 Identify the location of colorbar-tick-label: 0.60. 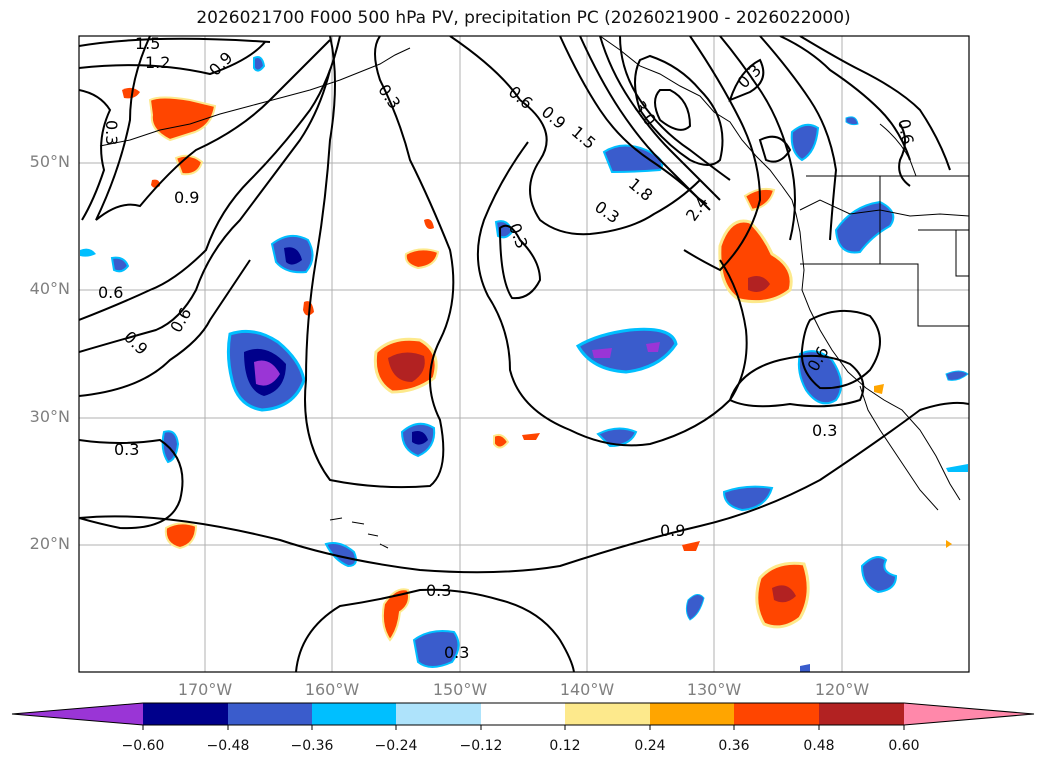
(904, 746).